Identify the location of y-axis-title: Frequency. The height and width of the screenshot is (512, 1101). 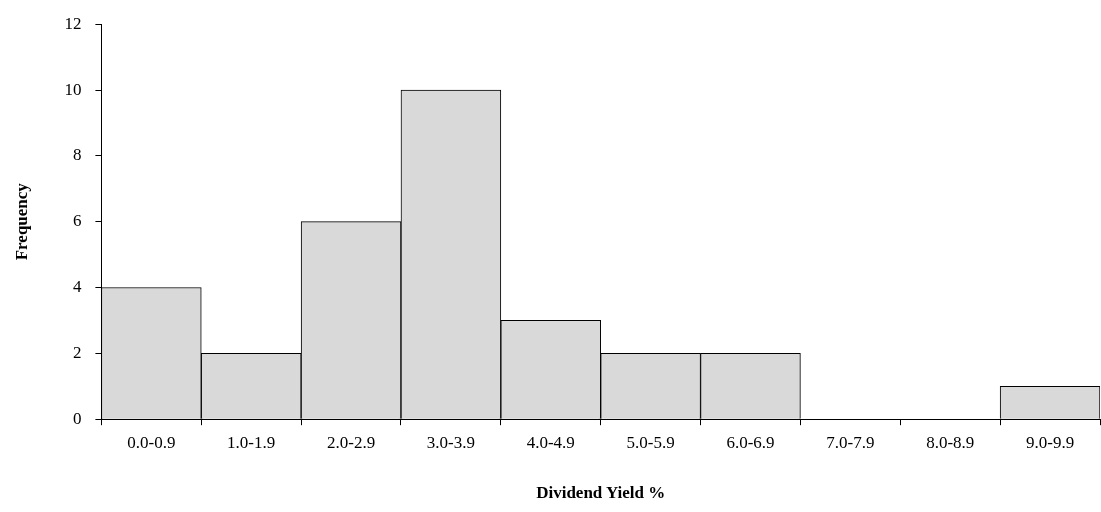
(21, 221).